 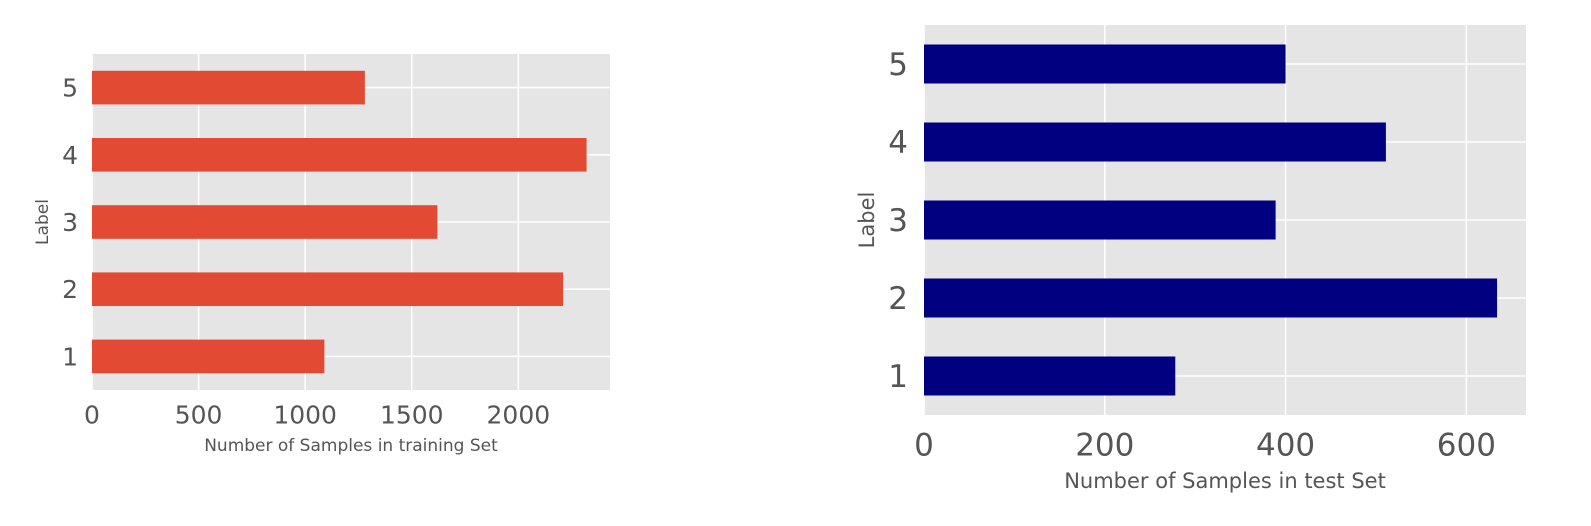 What do you see at coordinates (1466, 445) in the screenshot?
I see `x-tick-label: 600` at bounding box center [1466, 445].